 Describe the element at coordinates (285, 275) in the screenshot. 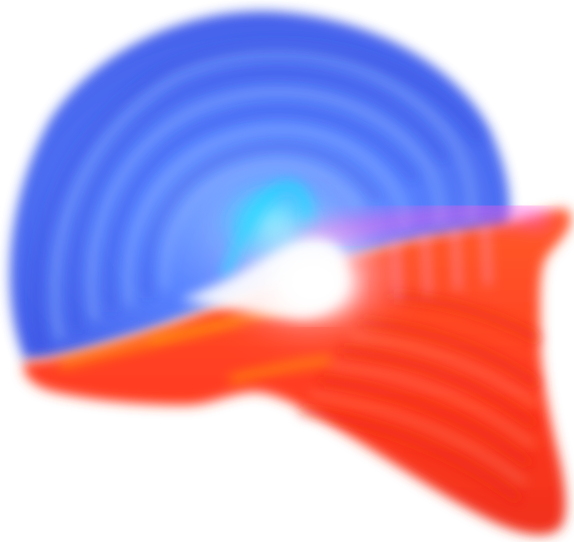

I see `white-core-glow` at that location.